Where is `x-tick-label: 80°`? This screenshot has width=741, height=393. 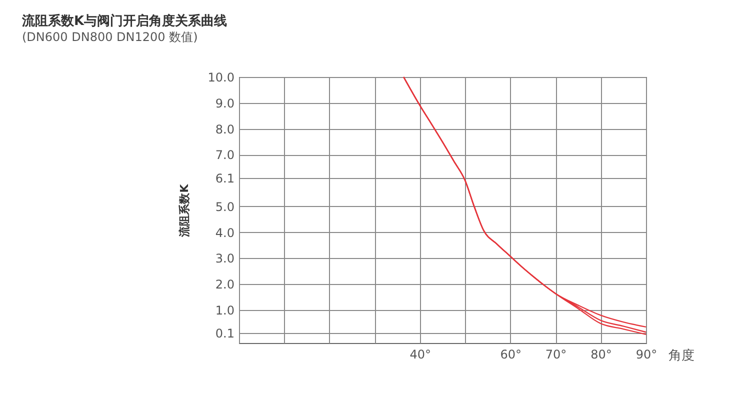
x-tick-label: 80° is located at coordinates (601, 355).